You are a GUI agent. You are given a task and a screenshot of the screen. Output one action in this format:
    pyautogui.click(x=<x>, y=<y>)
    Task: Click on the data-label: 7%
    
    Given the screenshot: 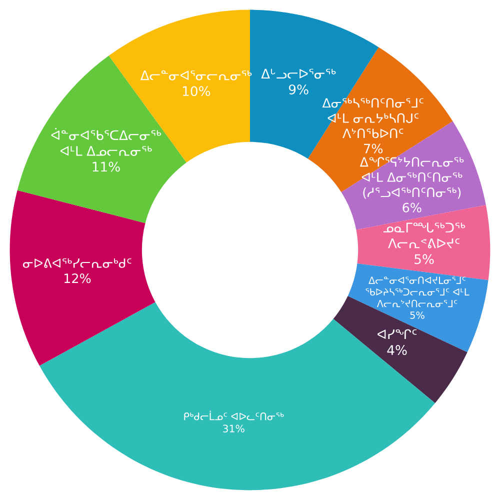 What is the action you would take?
    pyautogui.click(x=373, y=149)
    